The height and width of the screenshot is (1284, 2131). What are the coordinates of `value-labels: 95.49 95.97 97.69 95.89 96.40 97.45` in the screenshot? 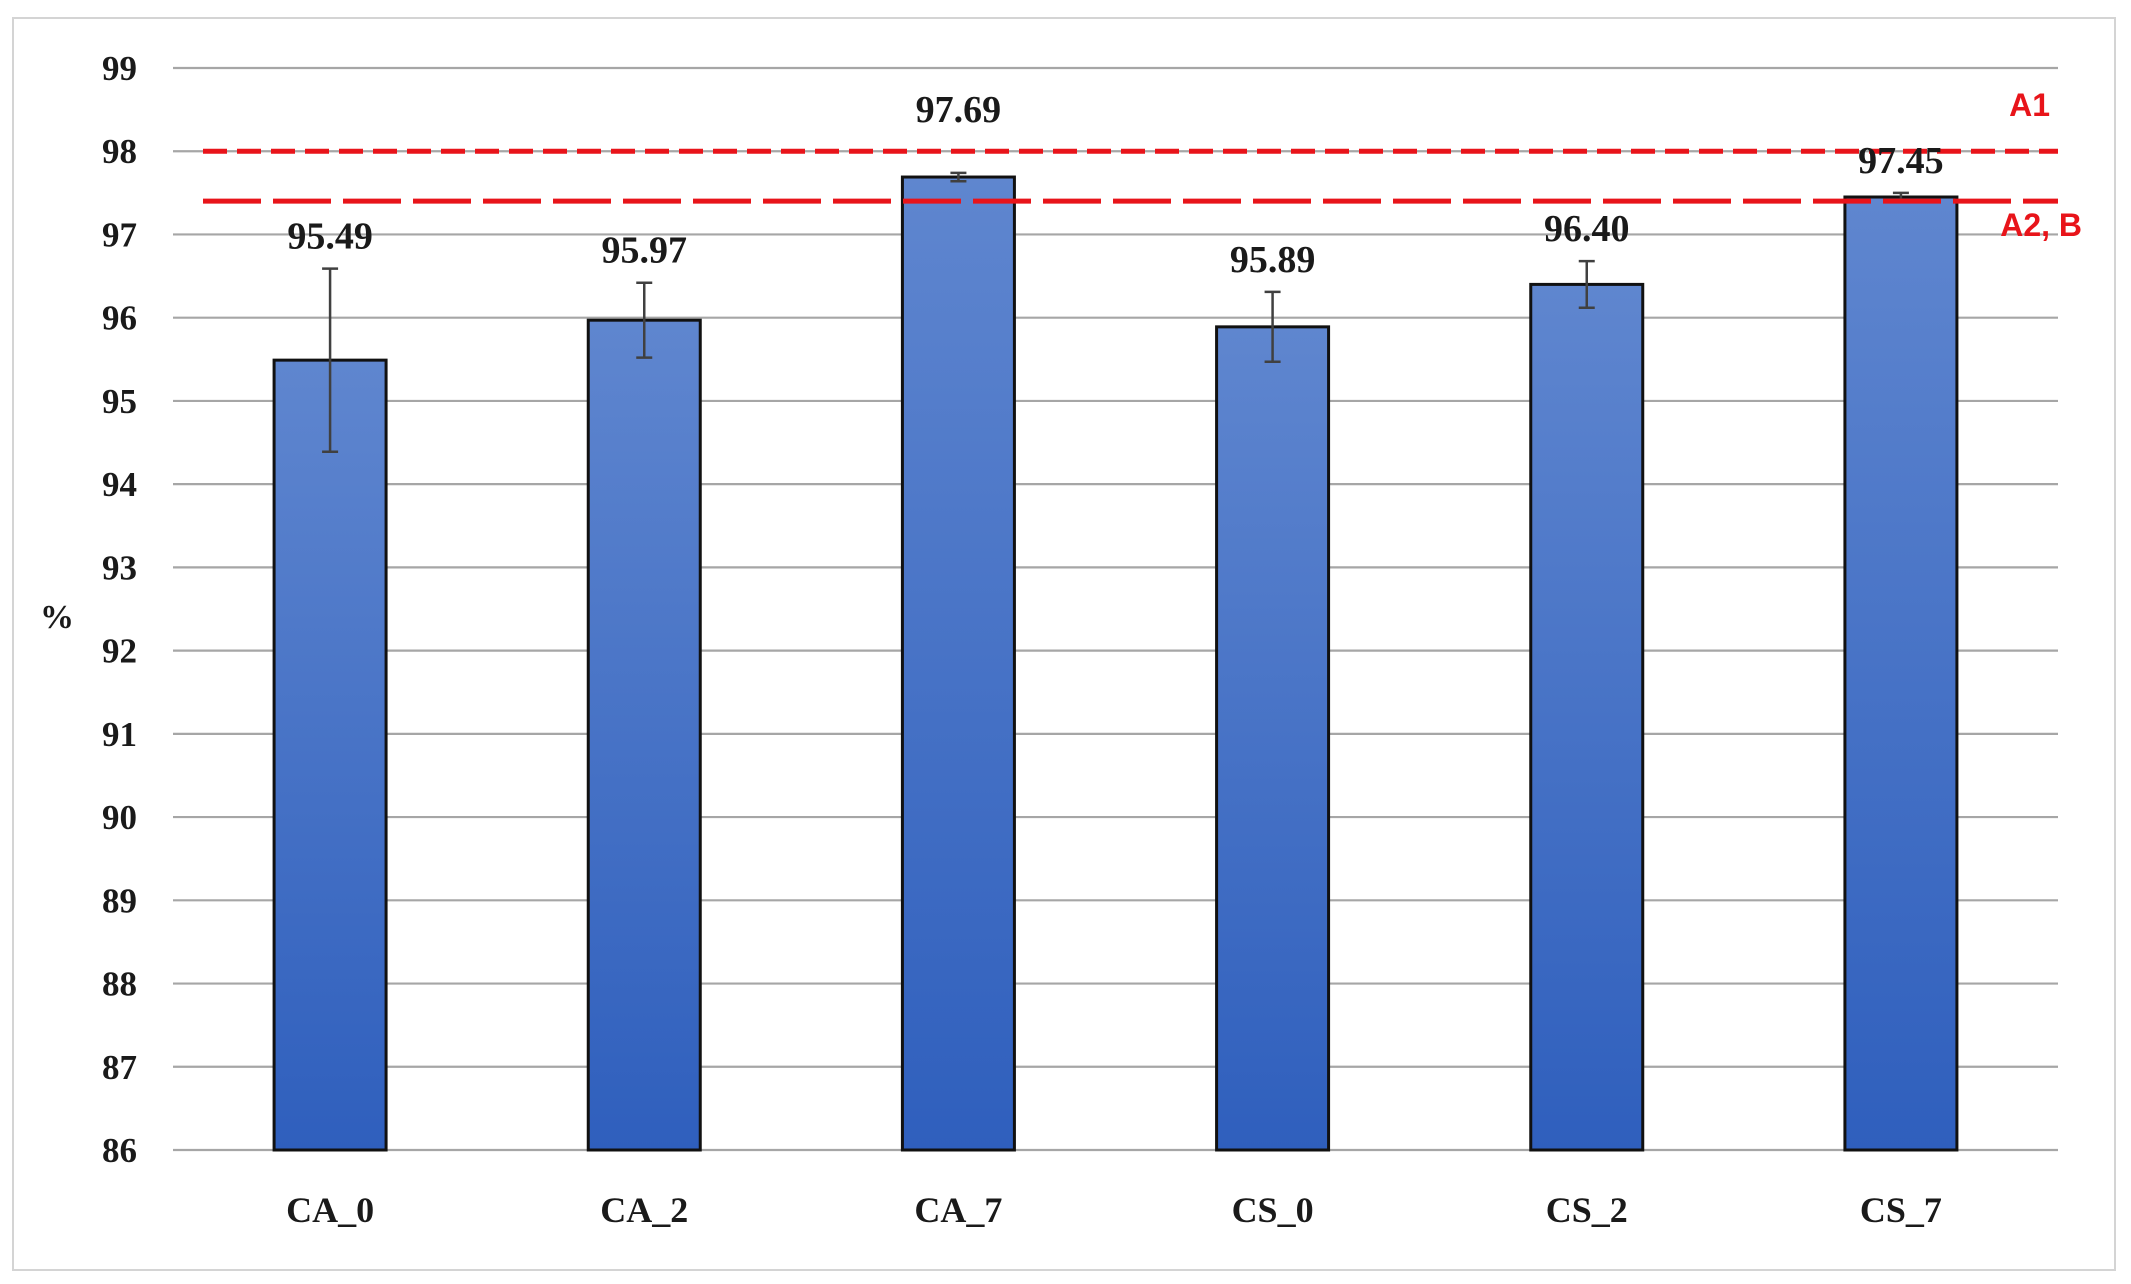 It's located at (1115, 185).